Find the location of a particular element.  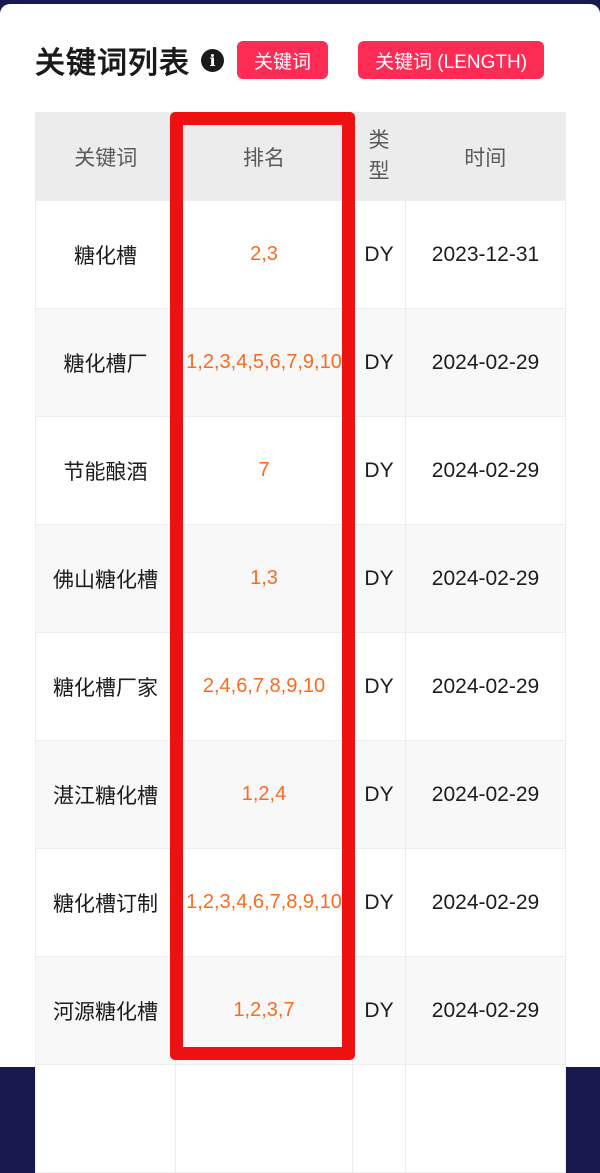

table-row: 佛山糖化槽 1,3 DY 2024-02-29 is located at coordinates (301, 579).